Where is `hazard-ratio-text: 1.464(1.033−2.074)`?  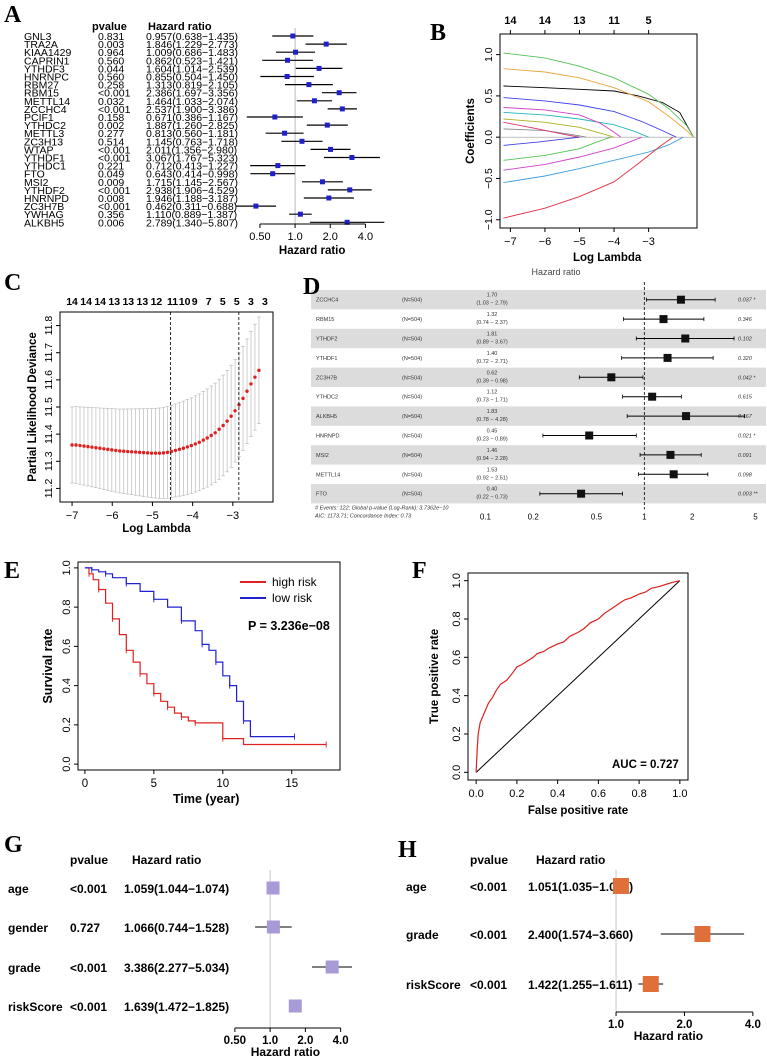
hazard-ratio-text: 1.464(1.033−2.074) is located at coordinates (192, 102).